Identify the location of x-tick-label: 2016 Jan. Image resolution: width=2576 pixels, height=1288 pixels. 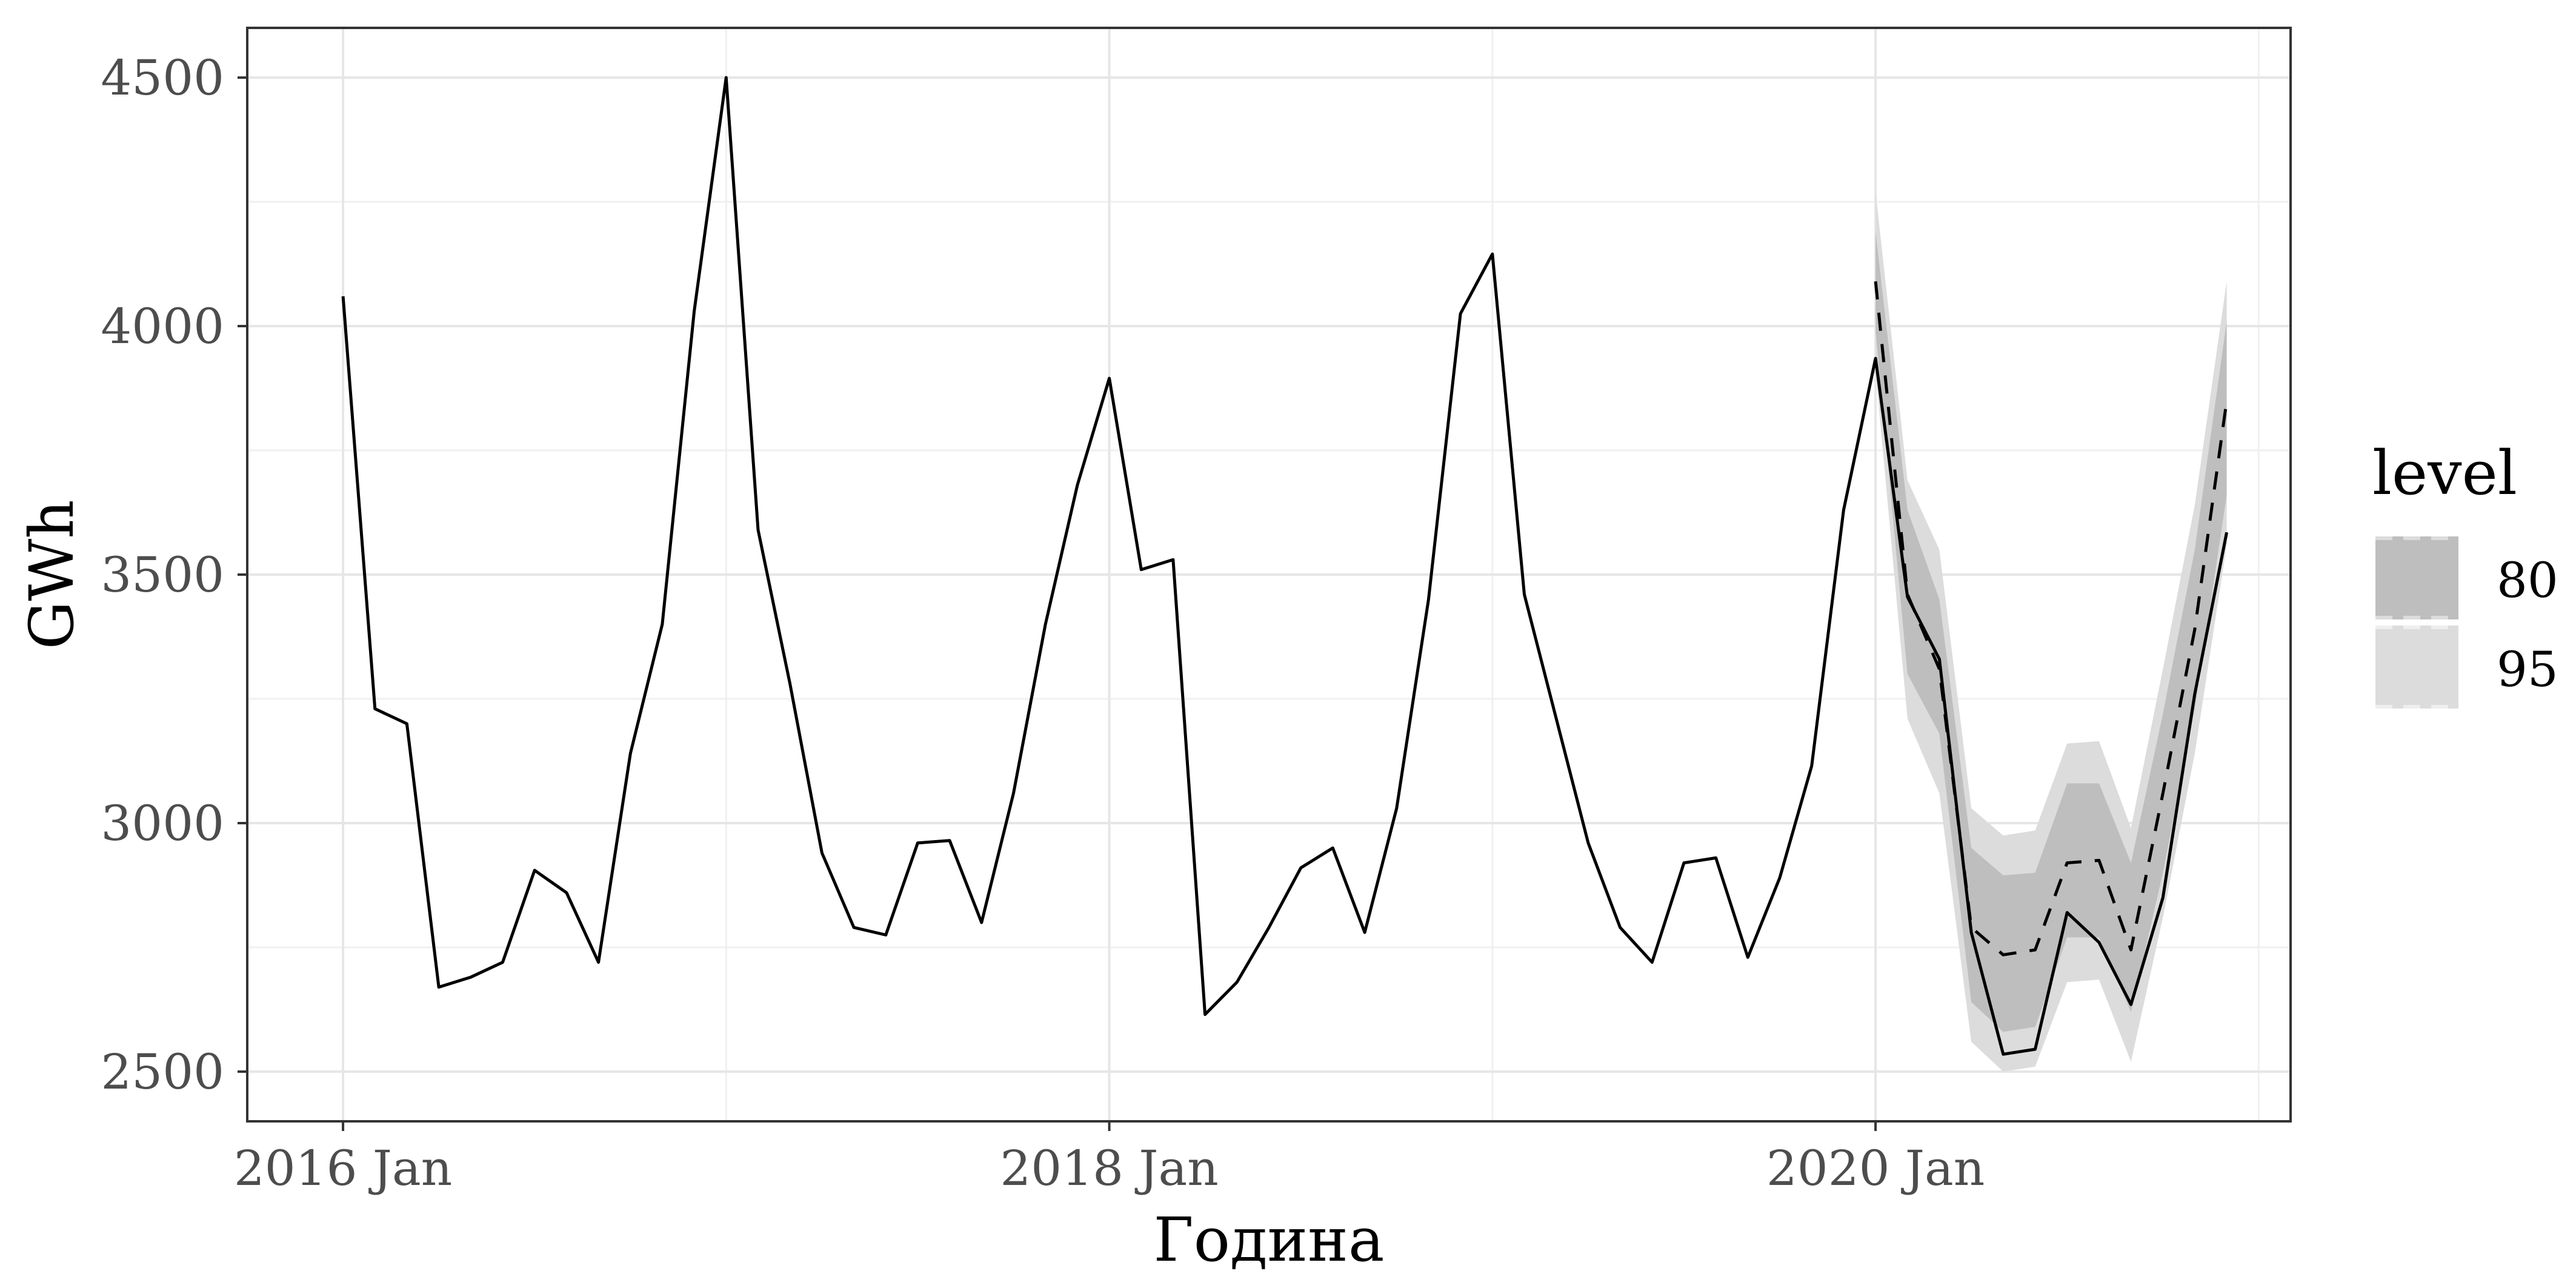
(343, 1168).